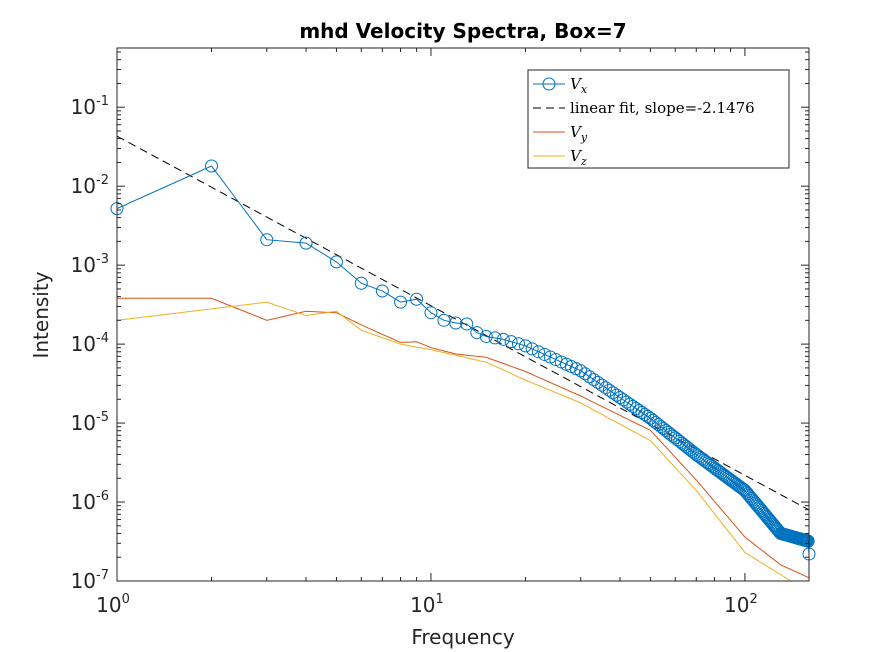  What do you see at coordinates (579, 133) in the screenshot?
I see `legend-entry: Vy` at bounding box center [579, 133].